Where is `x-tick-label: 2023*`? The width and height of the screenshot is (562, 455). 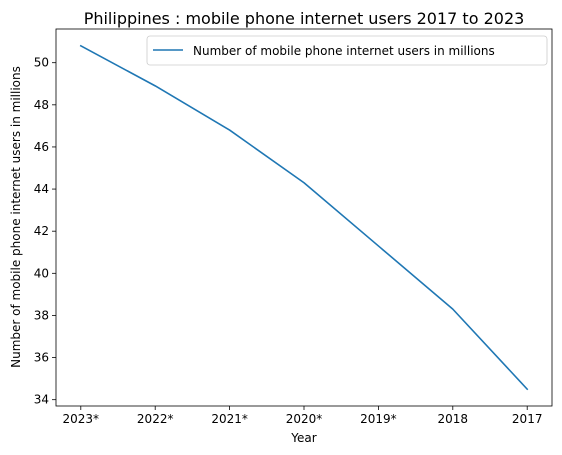
x-tick-label: 2023* is located at coordinates (81, 419).